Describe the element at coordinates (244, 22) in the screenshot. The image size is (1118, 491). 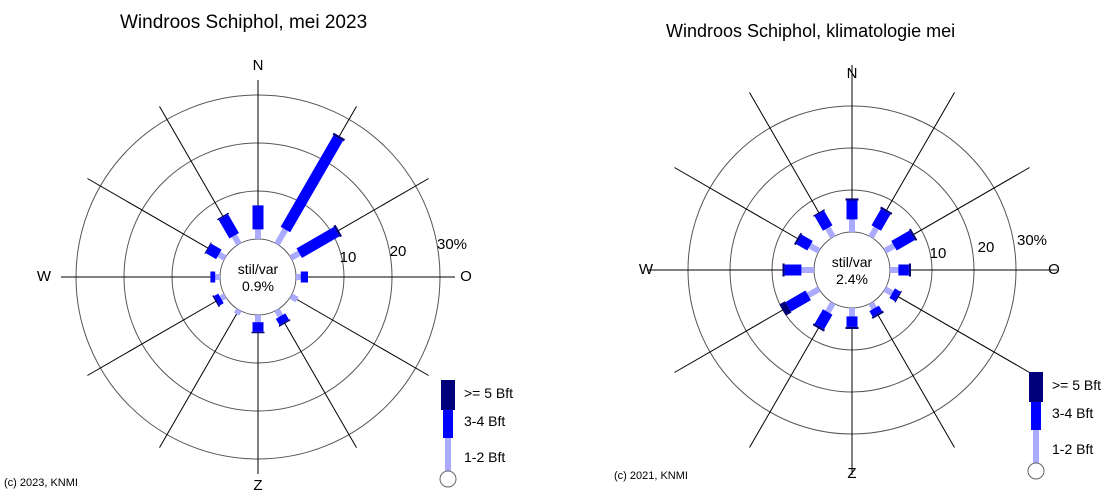
I see `chart-title: Windroos Schiphol, mei 2023` at that location.